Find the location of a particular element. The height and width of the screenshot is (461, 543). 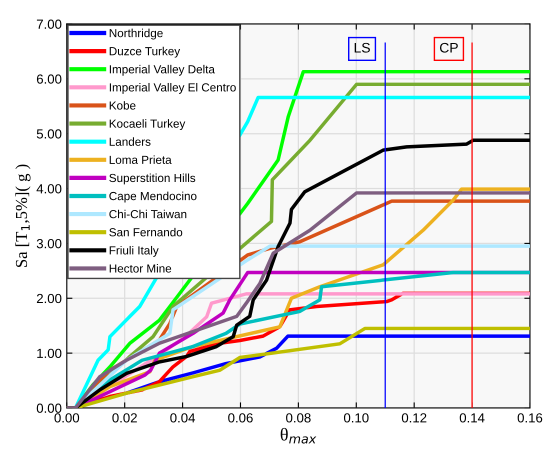

y-tick-label: 3.00 is located at coordinates (49, 243).